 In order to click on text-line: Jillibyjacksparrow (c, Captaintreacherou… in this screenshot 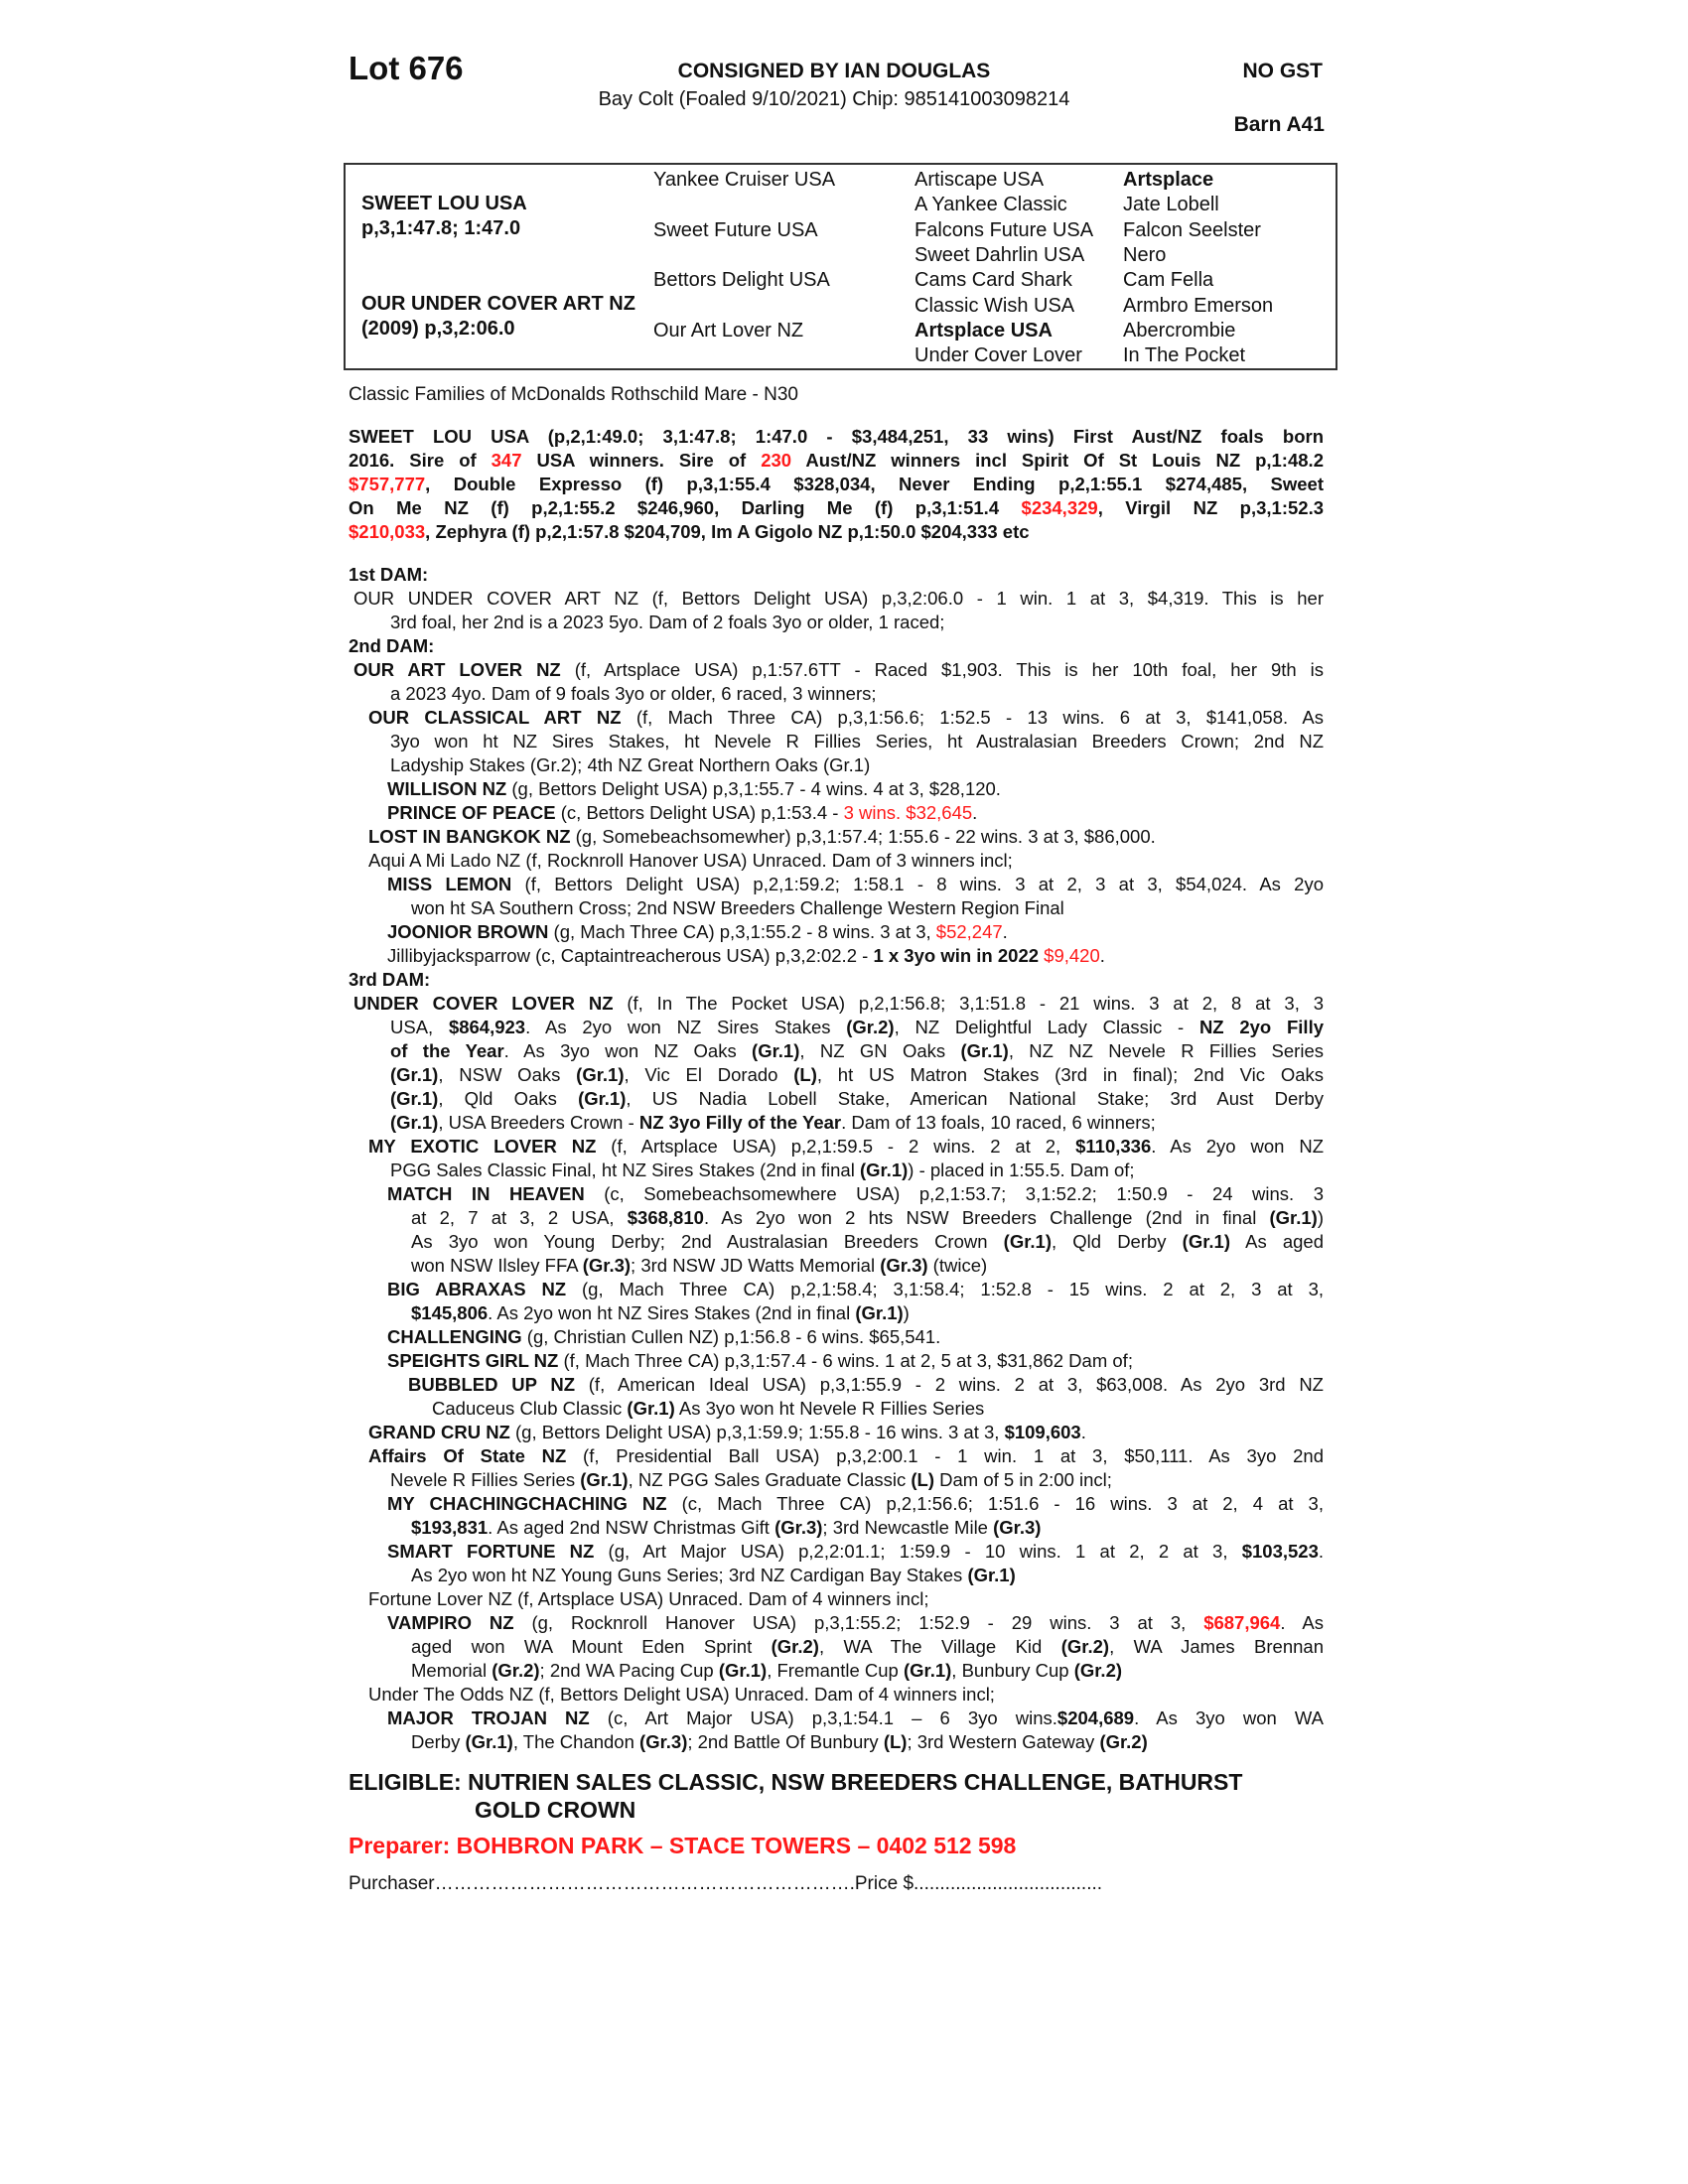, I will do `click(836, 956)`.